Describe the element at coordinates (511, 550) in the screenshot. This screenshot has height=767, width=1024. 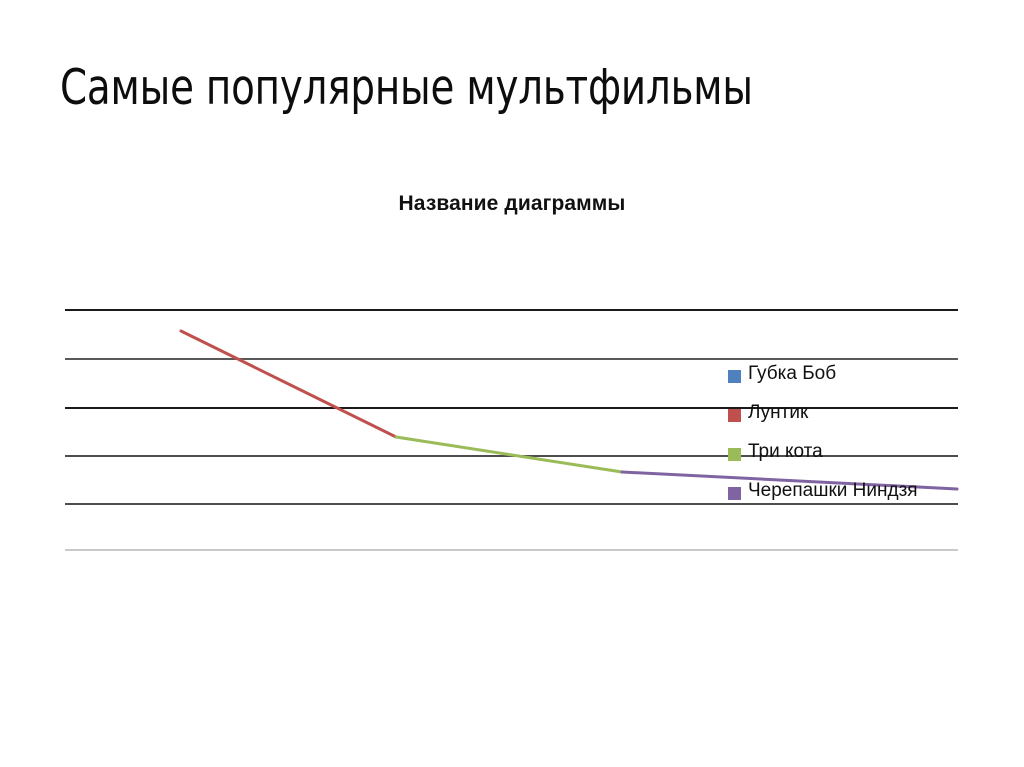
I see `axis-line-bottom` at that location.